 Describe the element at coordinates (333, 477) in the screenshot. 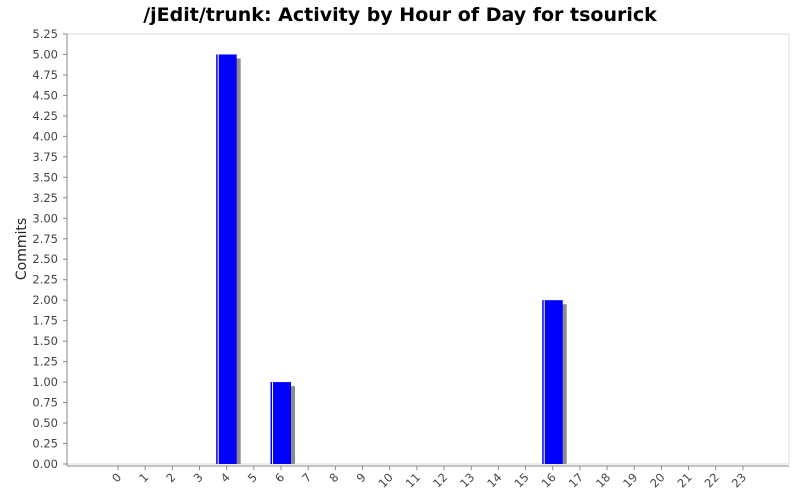

I see `x-tick-label: 8` at that location.